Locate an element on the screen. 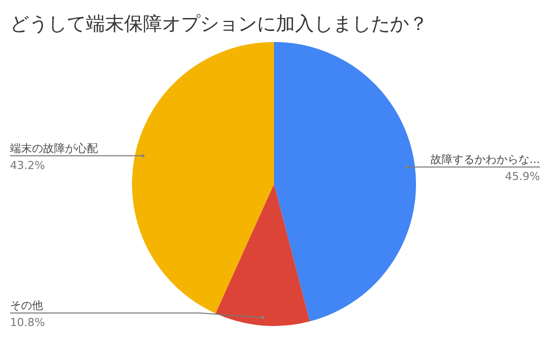 This screenshot has height=339, width=550. slice-label: その他 is located at coordinates (26, 305).